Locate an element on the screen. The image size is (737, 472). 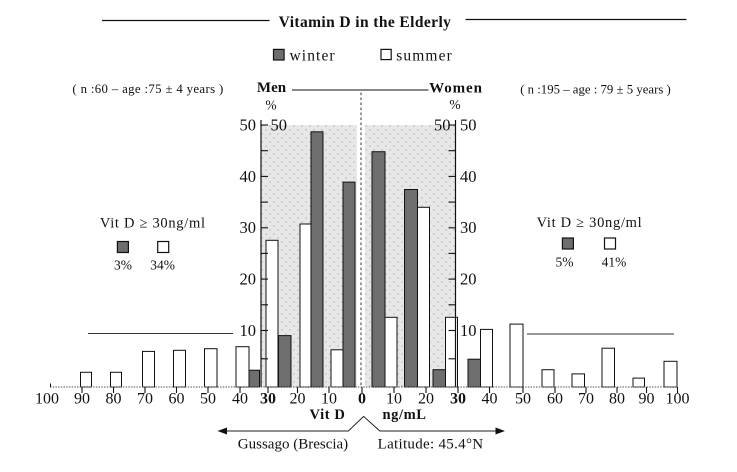
svg-text: Gussago (Brescia) is located at coordinates (293, 445).